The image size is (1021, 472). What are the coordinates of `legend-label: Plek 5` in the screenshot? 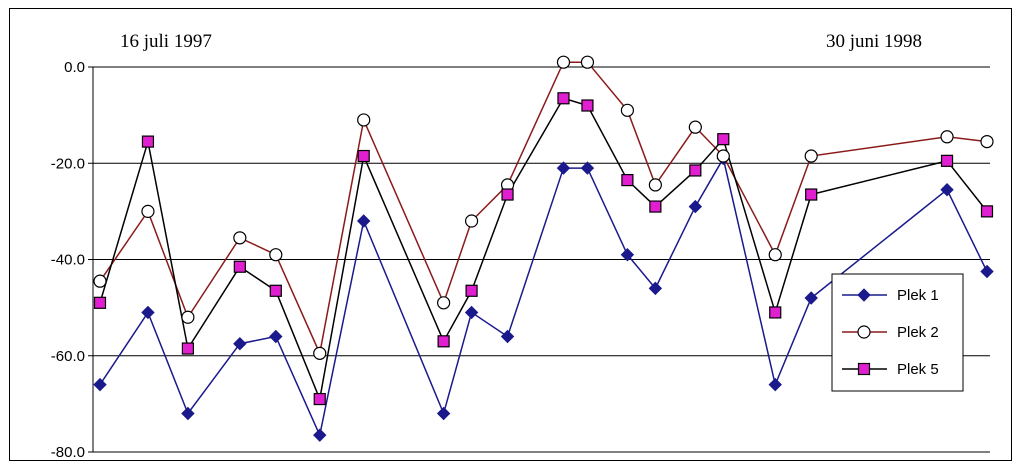 It's located at (918, 369).